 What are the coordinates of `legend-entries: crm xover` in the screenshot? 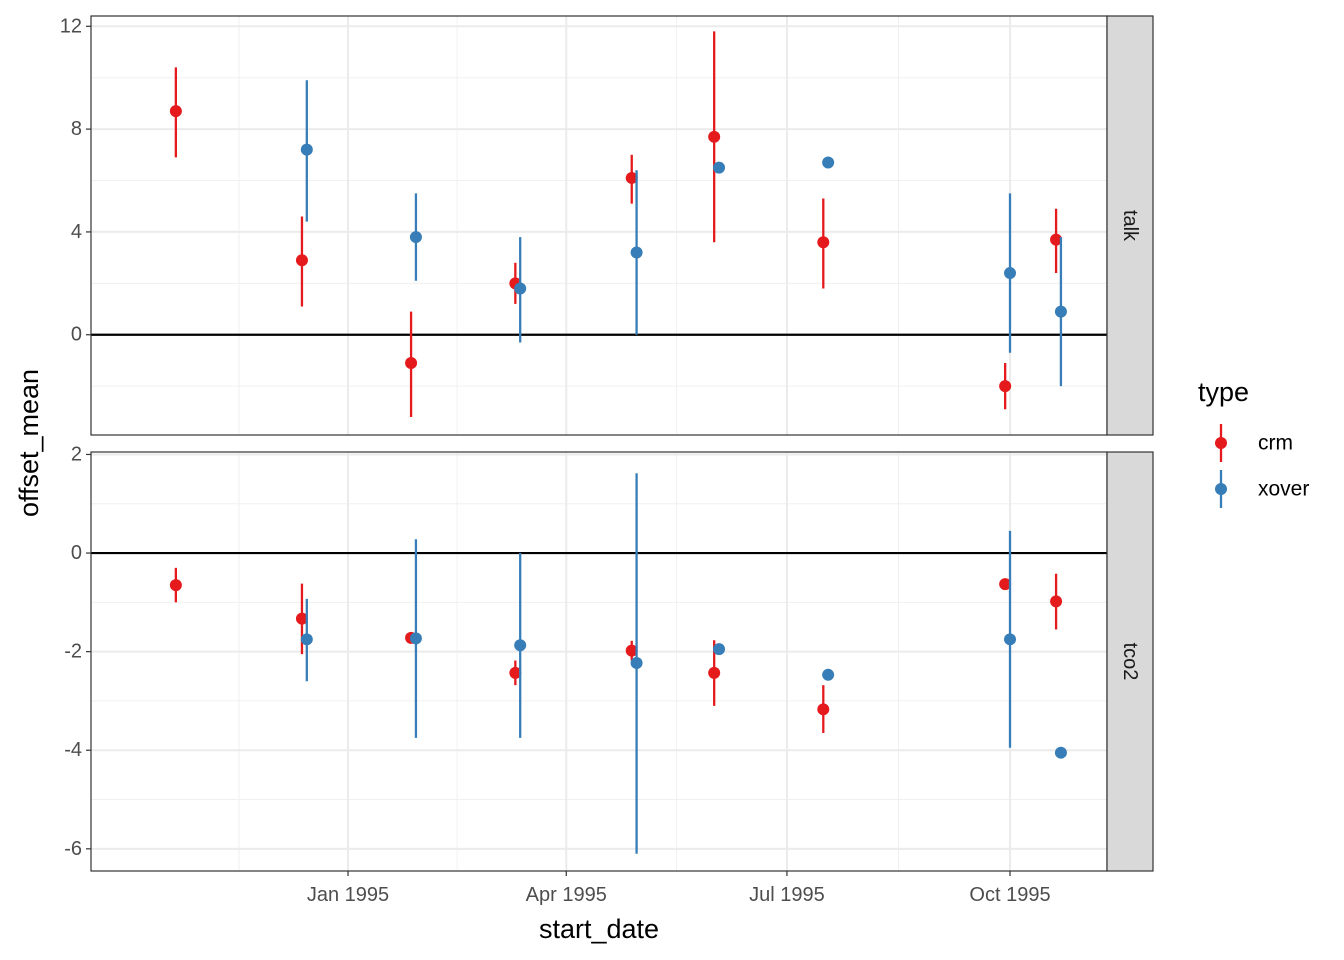 It's located at (1262, 466).